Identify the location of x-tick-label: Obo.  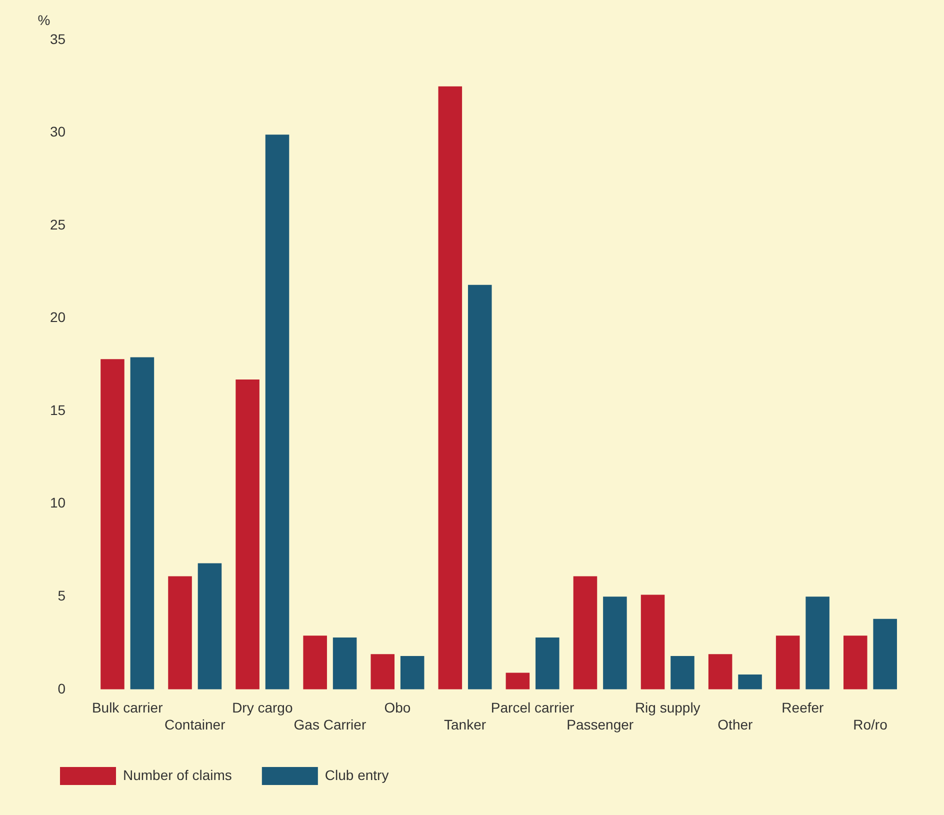
(397, 708).